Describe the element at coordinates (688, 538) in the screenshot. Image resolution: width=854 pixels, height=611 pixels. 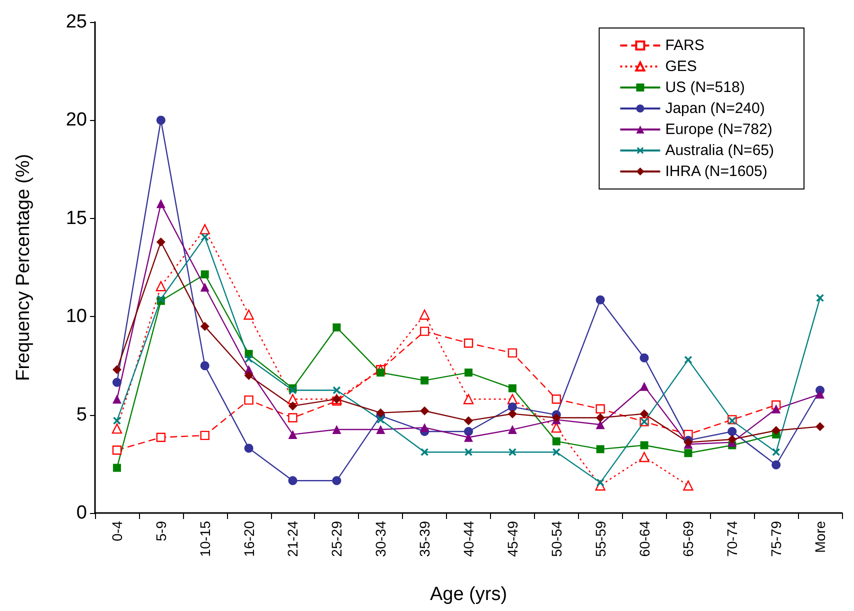
I see `x-tick-label: 65-69` at that location.